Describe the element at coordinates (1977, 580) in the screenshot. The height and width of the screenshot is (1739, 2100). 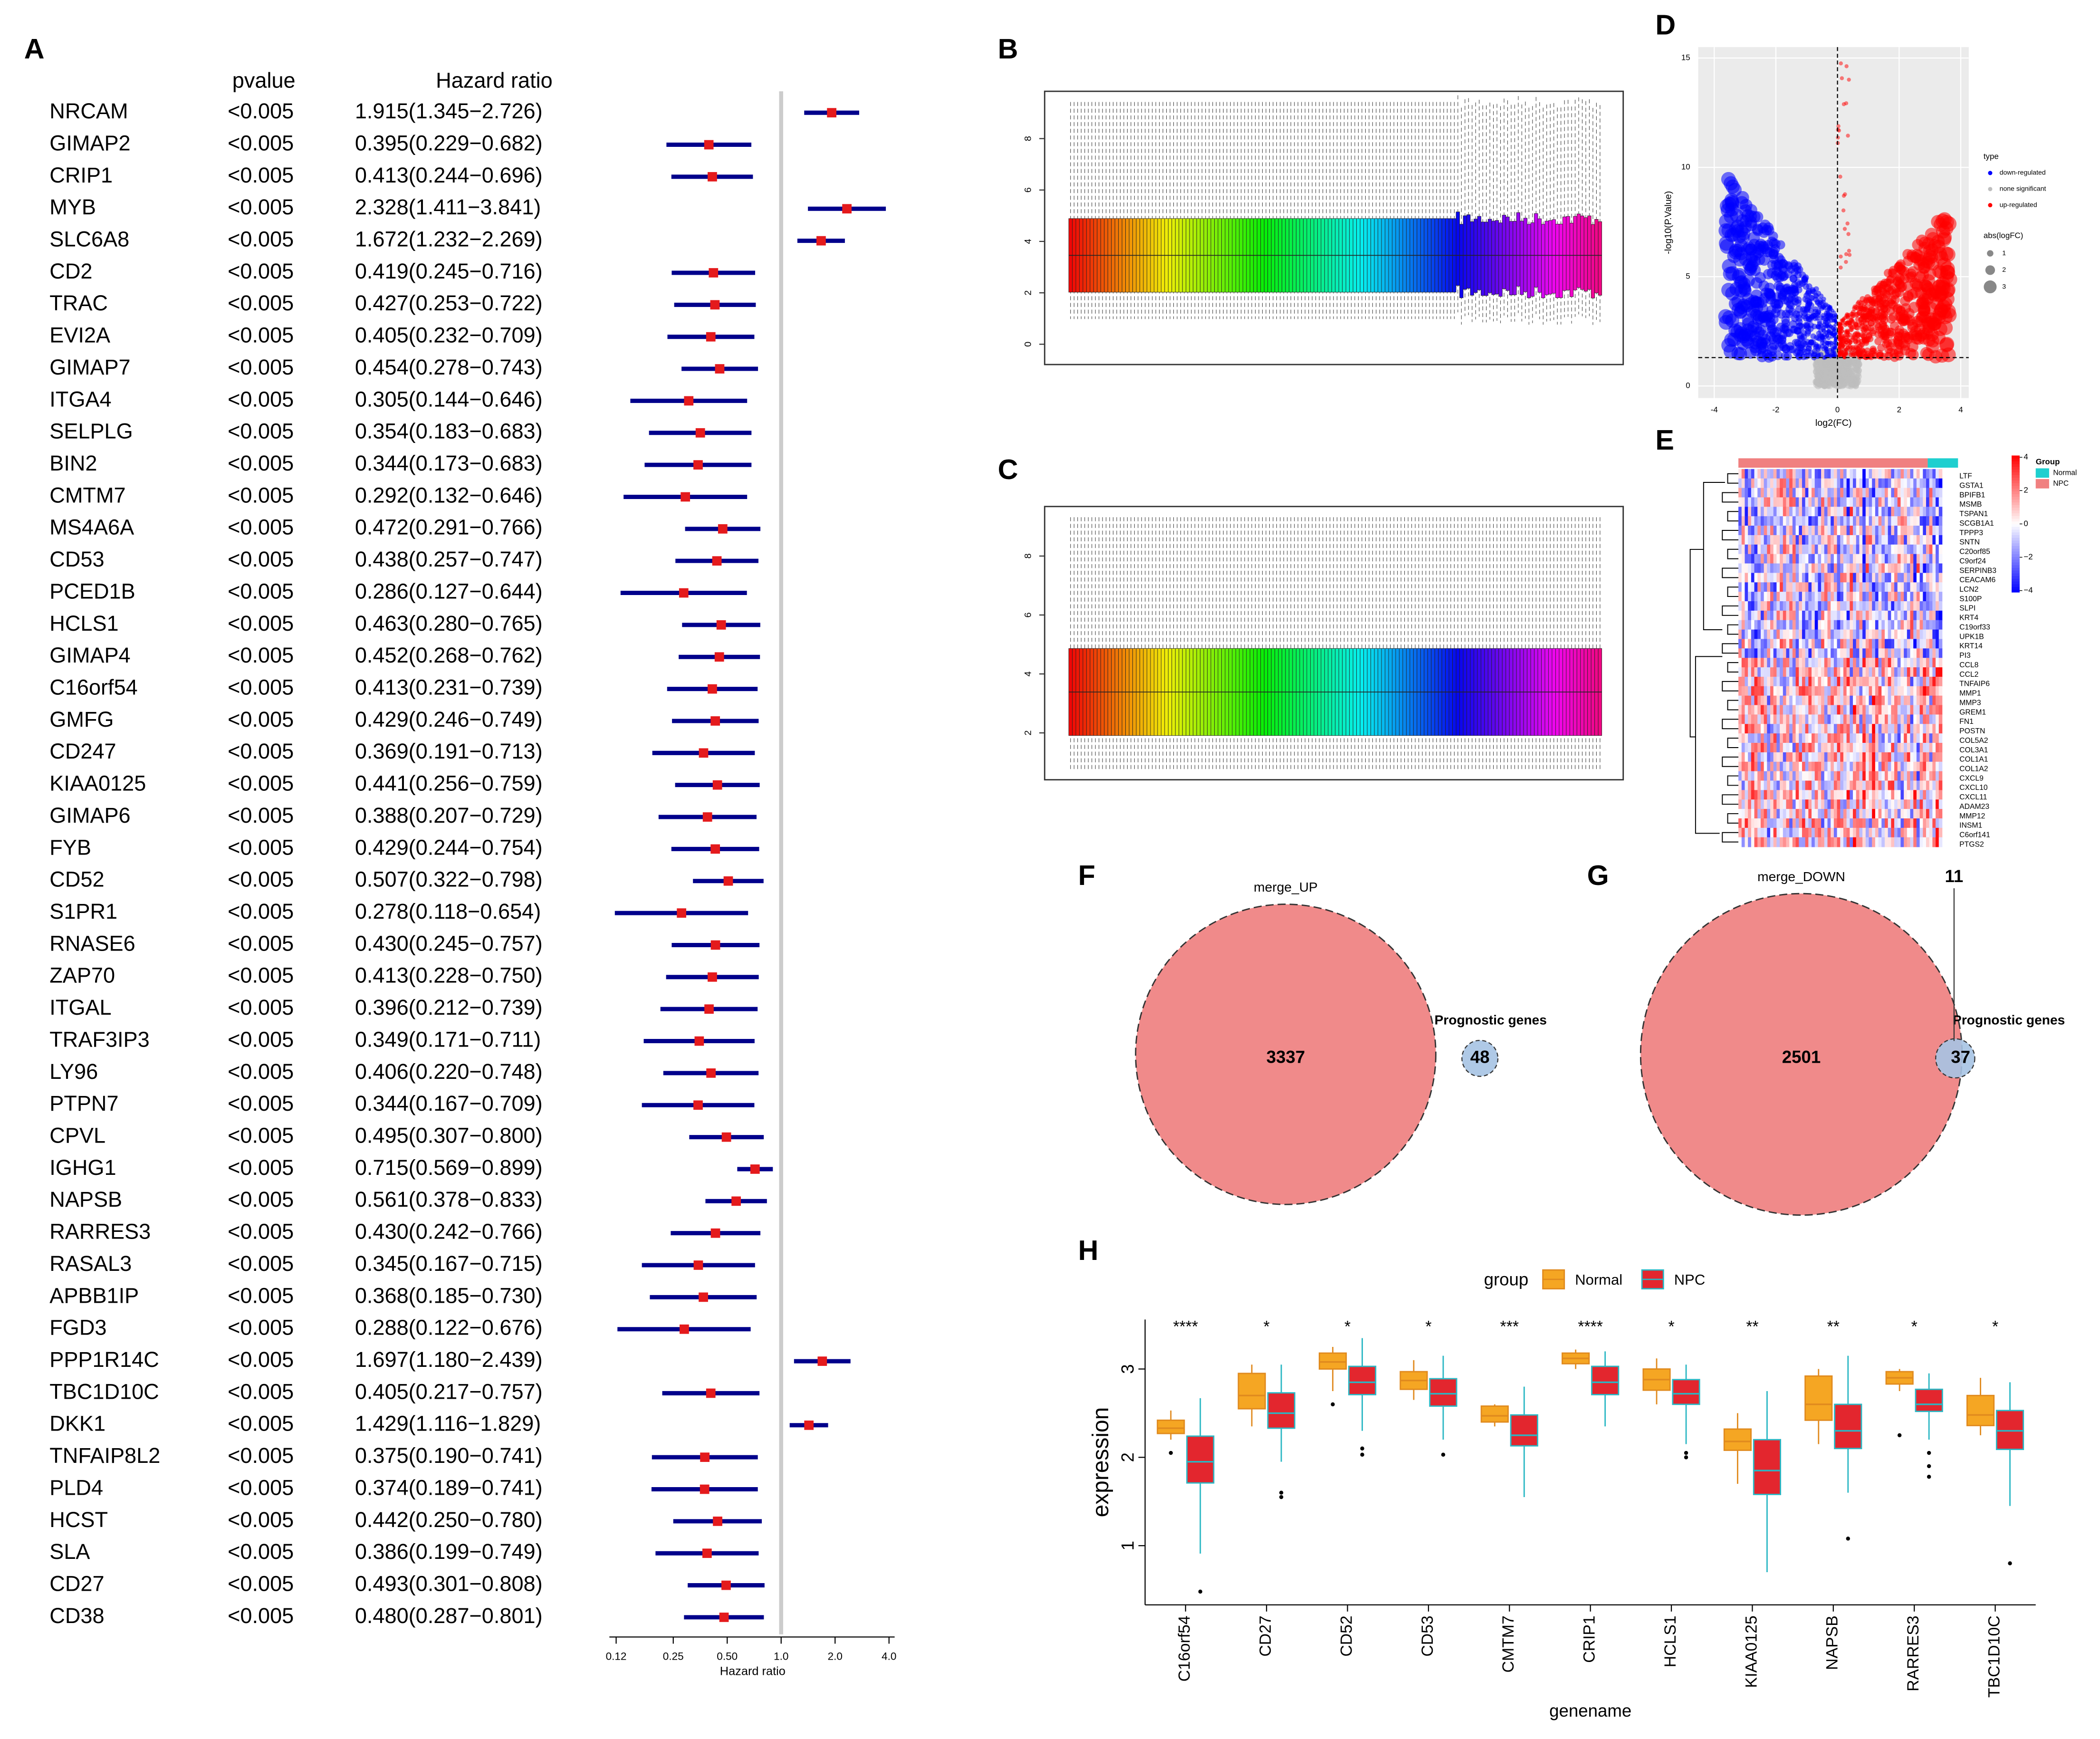
I see `gene-label: CEACAM6` at that location.